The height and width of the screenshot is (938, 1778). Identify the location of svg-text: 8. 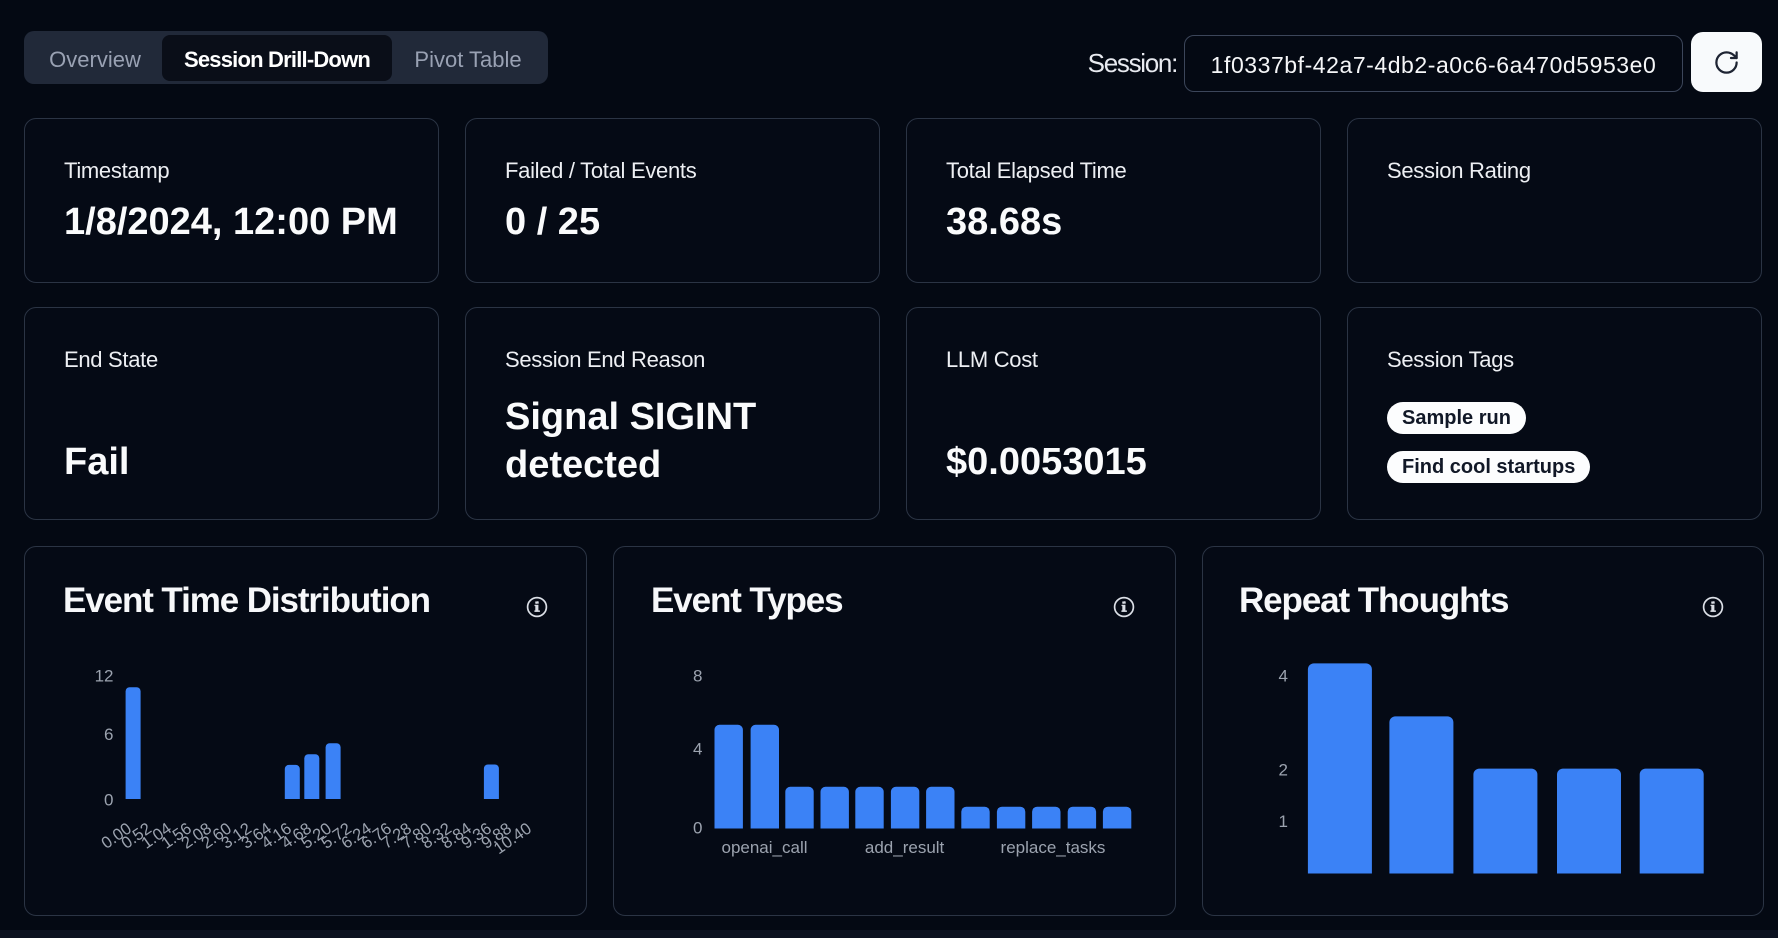
(697, 676).